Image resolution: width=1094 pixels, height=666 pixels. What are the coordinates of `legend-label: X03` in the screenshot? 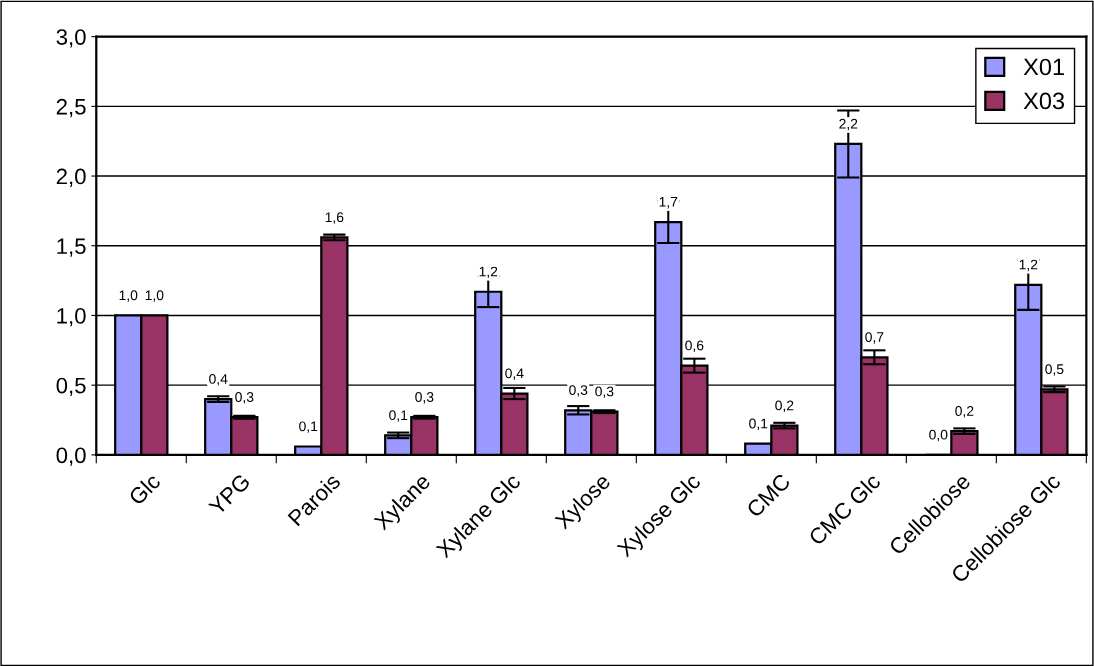 It's located at (1044, 101).